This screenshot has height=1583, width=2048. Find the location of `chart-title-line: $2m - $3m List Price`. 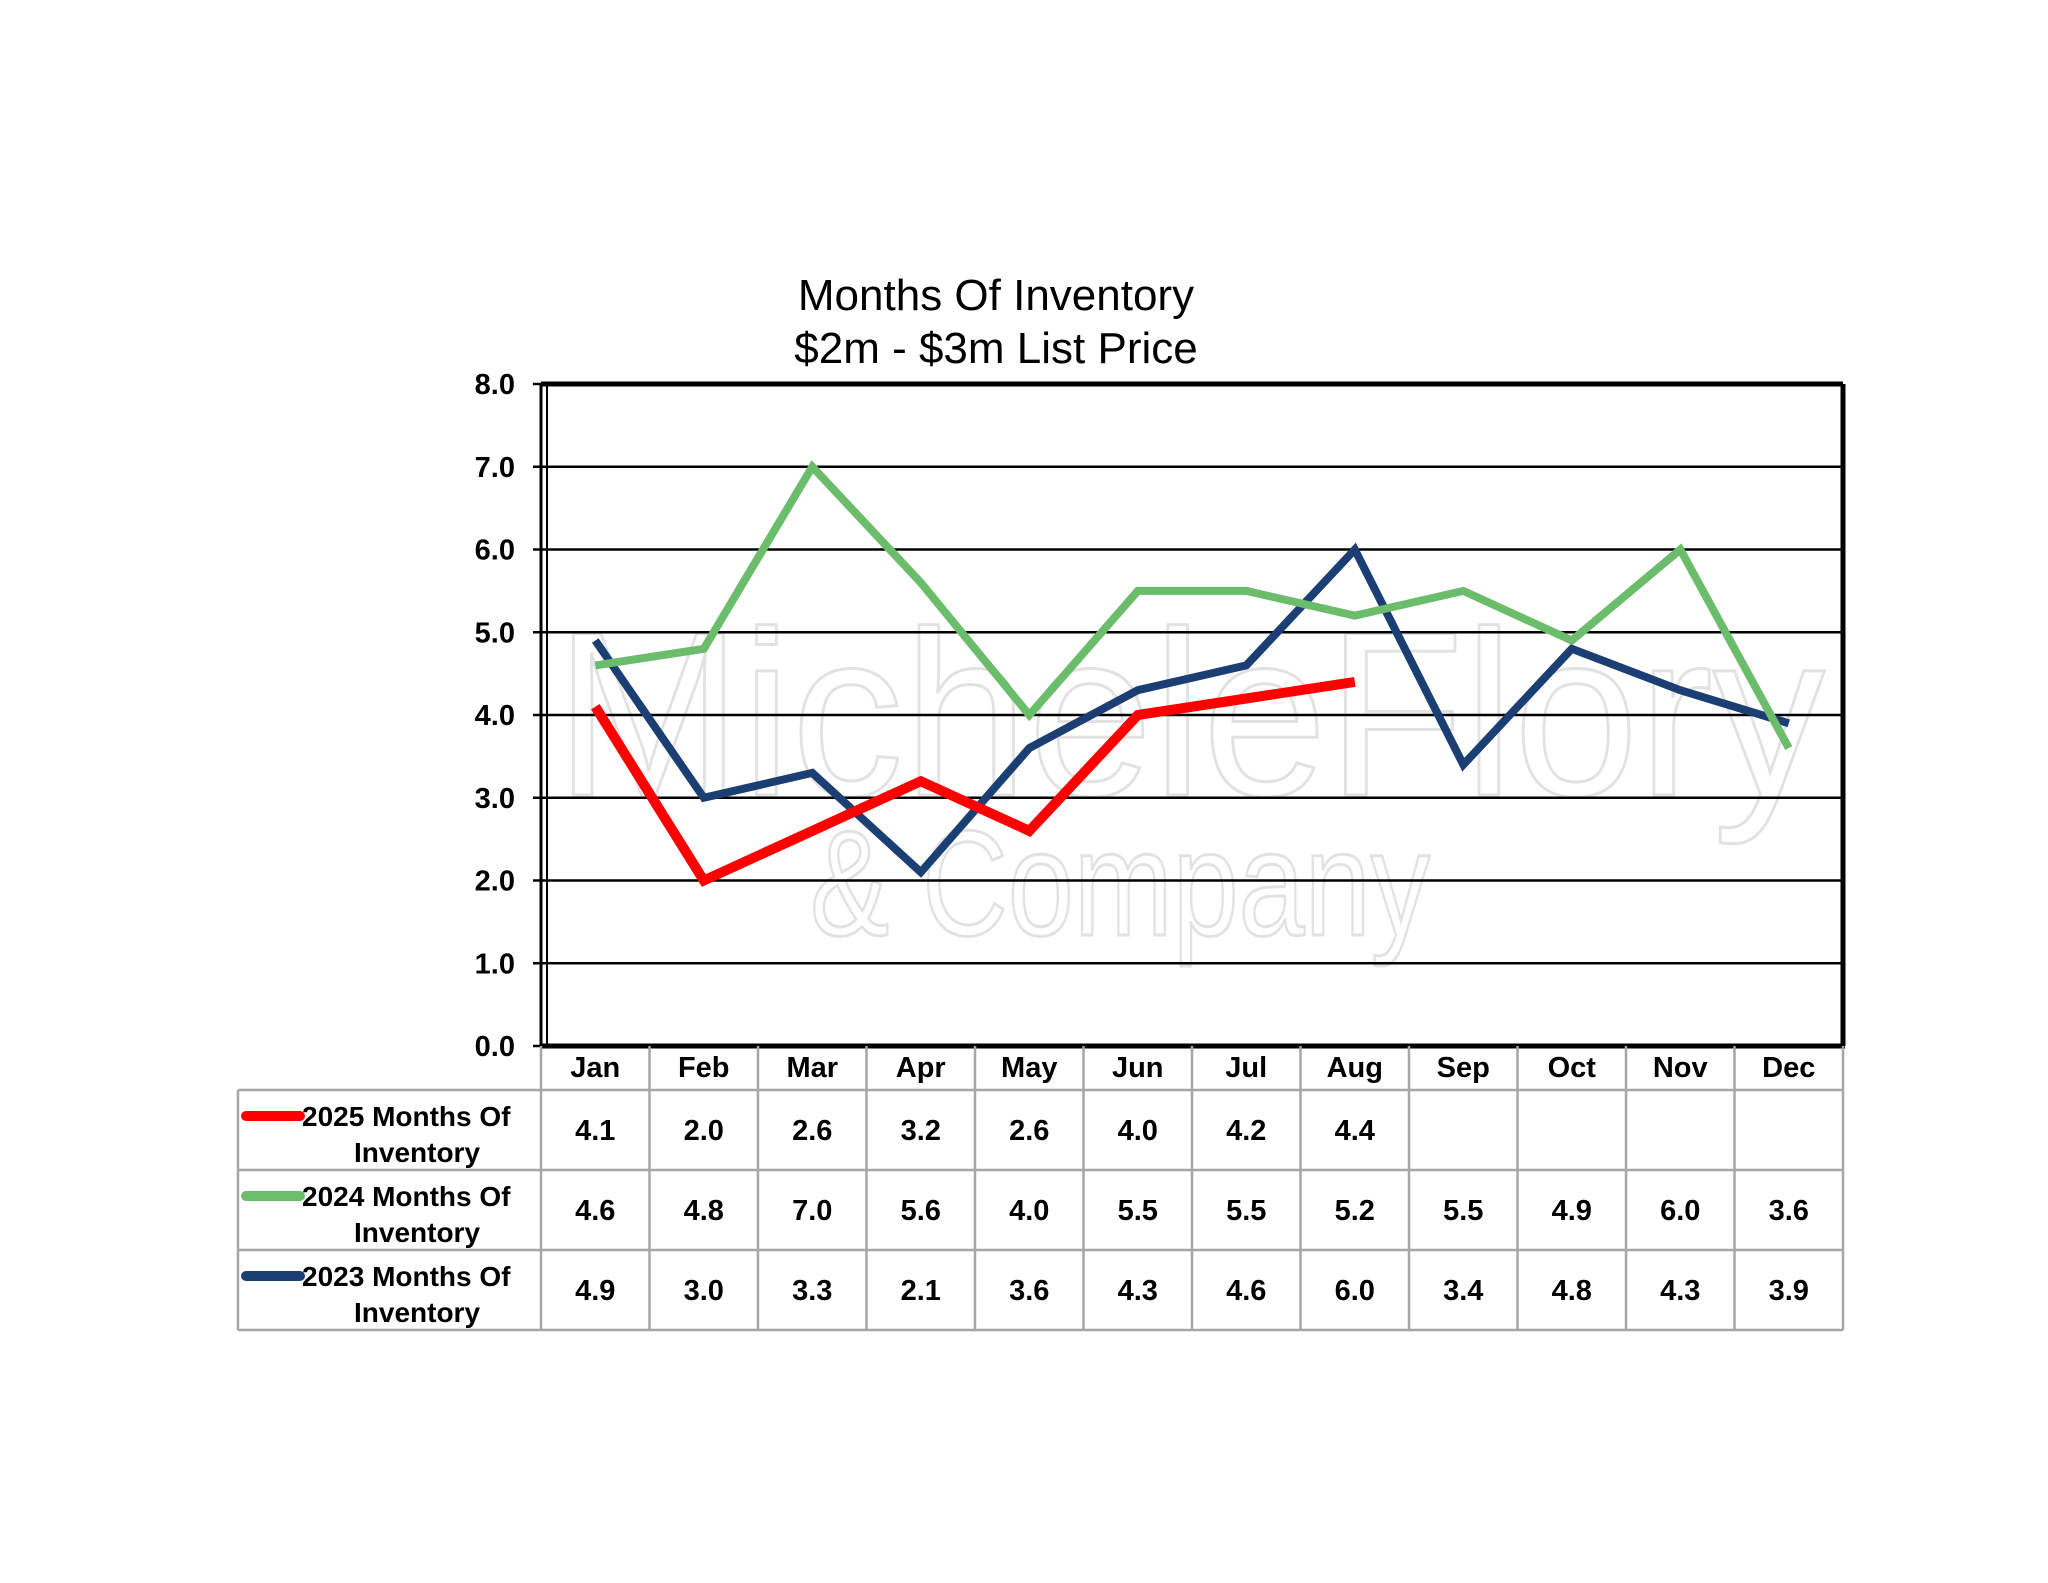

chart-title-line: $2m - $3m List Price is located at coordinates (995, 348).